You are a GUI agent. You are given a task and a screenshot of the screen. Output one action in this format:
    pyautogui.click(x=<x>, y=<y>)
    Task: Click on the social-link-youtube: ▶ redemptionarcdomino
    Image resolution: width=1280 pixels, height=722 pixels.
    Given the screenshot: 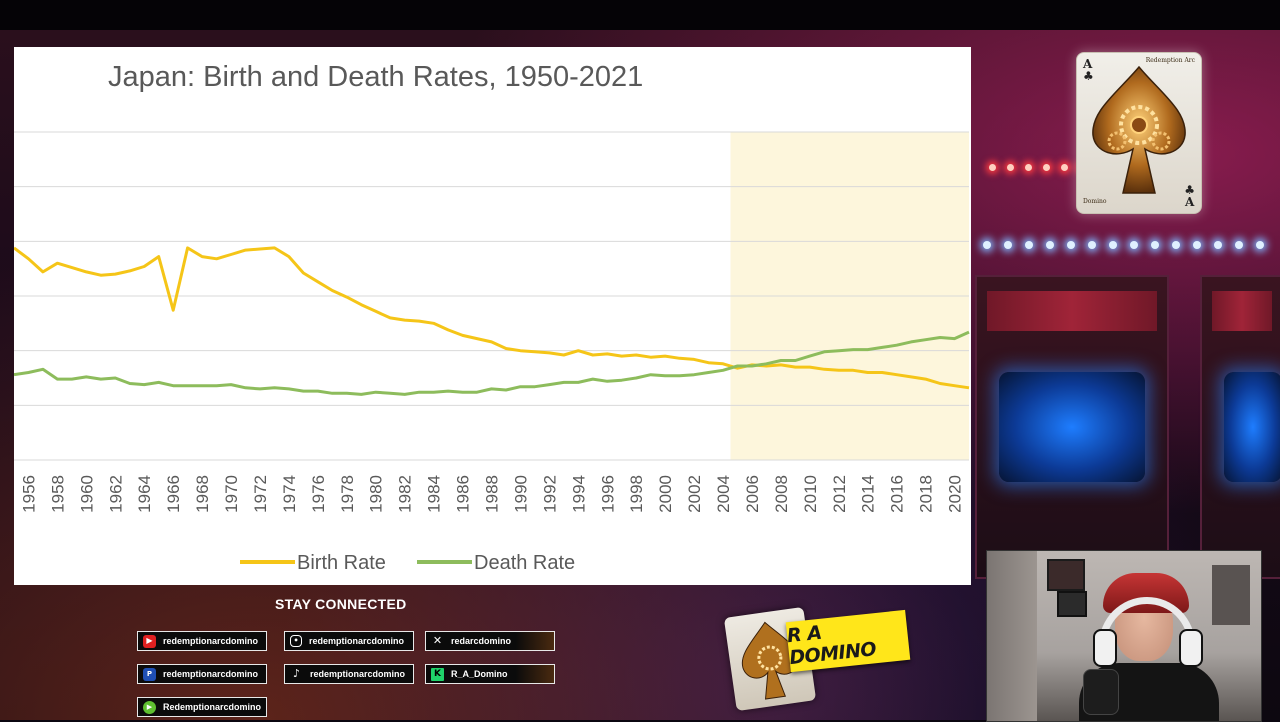 What is the action you would take?
    pyautogui.click(x=202, y=641)
    